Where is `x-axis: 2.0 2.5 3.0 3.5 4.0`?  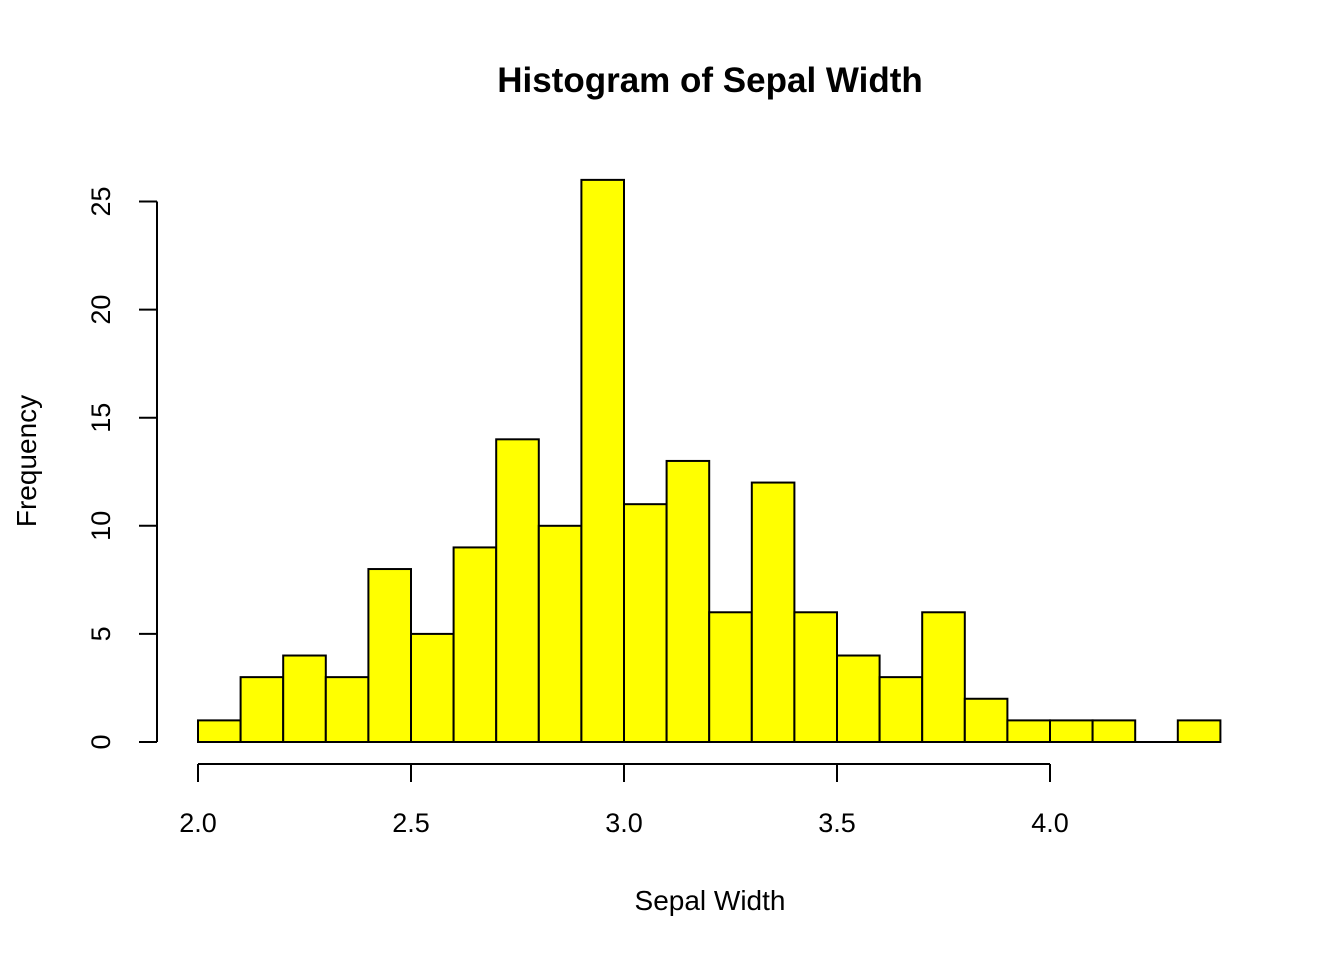 x-axis: 2.0 2.5 3.0 3.5 4.0 is located at coordinates (624, 800).